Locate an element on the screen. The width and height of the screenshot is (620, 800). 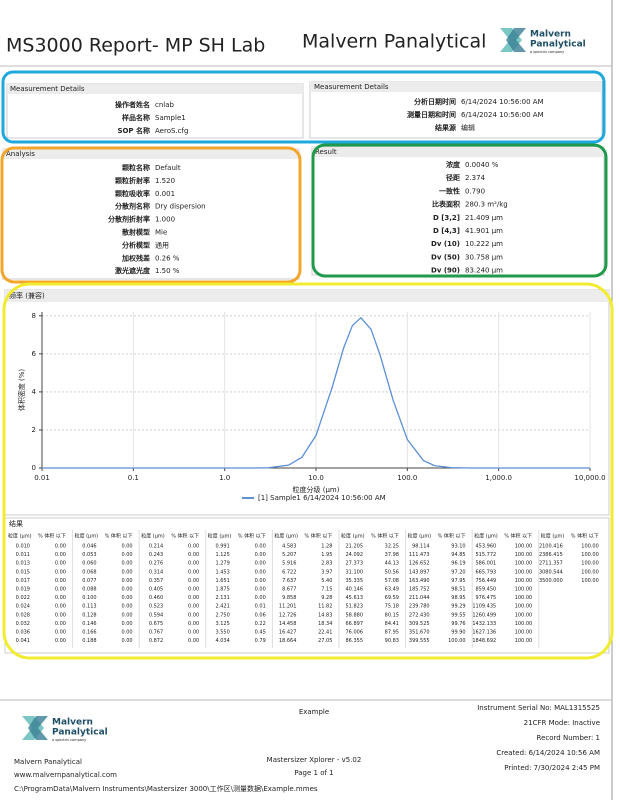
field-value: 41.901 µm is located at coordinates (484, 231).